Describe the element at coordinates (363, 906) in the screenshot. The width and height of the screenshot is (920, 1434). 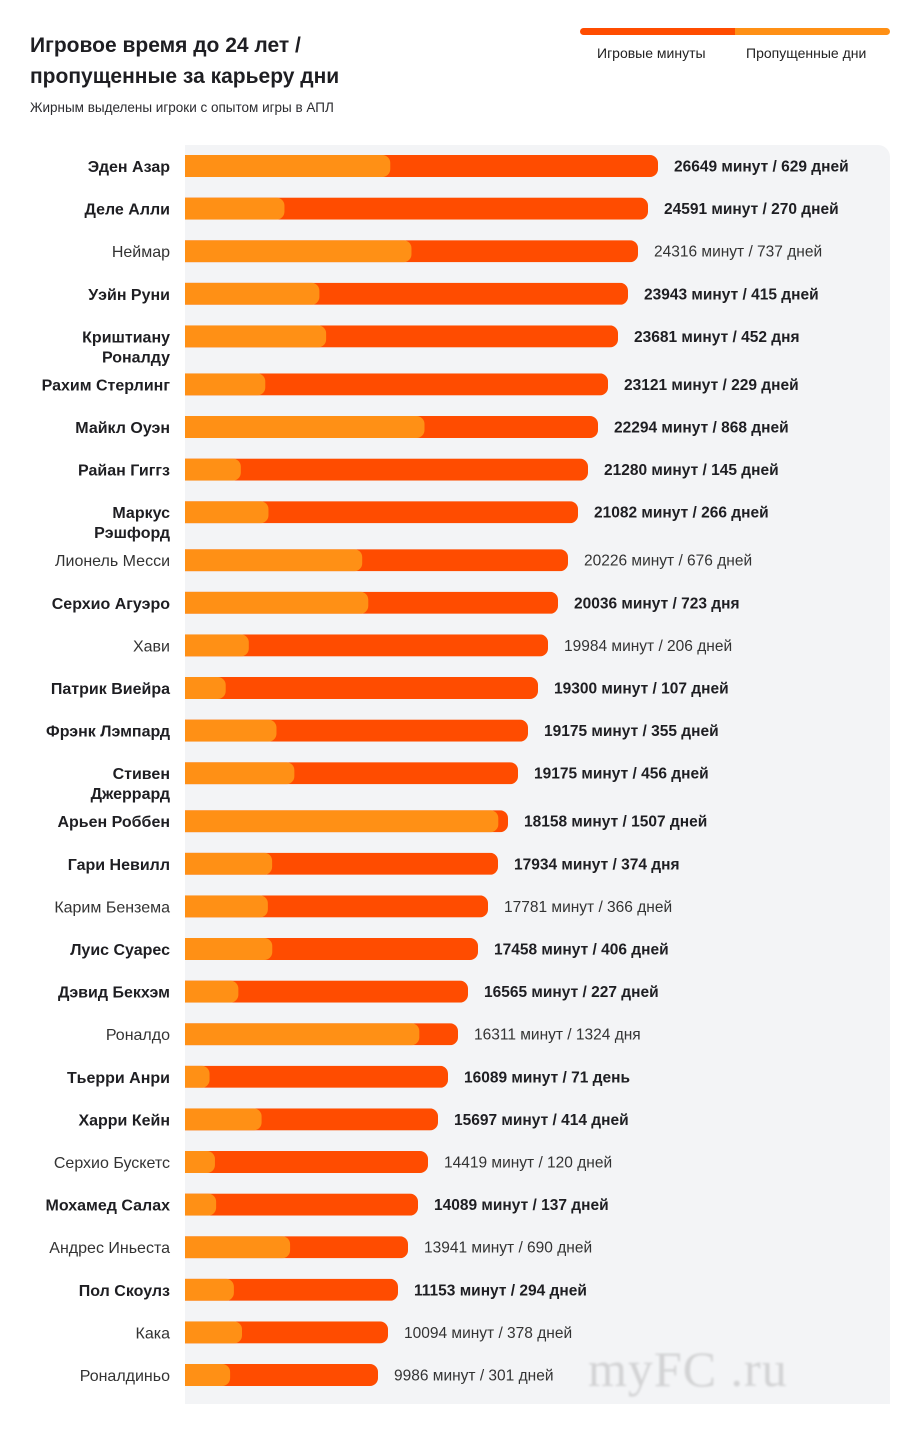
I see `bar-row: Карим Бензема 17781 минут / 366 дней` at that location.